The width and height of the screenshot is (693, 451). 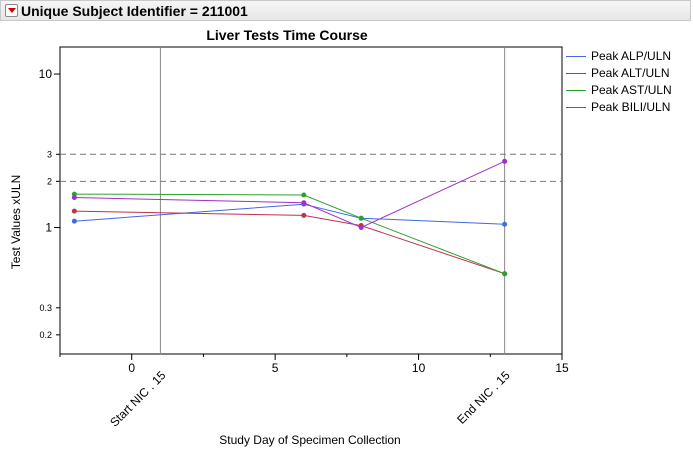 I want to click on outline-header: Unique Subject Identifier = 211001, so click(x=345, y=10).